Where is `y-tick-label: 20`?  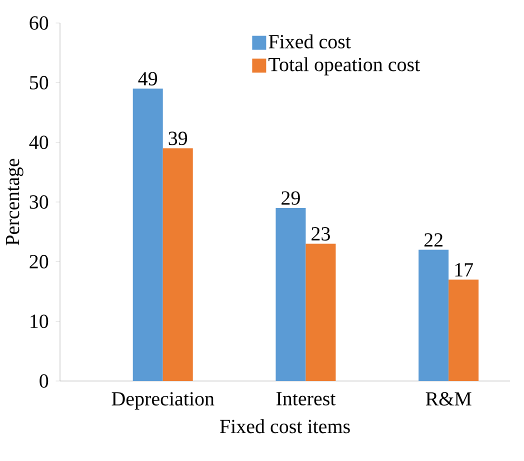 y-tick-label: 20 is located at coordinates (39, 261).